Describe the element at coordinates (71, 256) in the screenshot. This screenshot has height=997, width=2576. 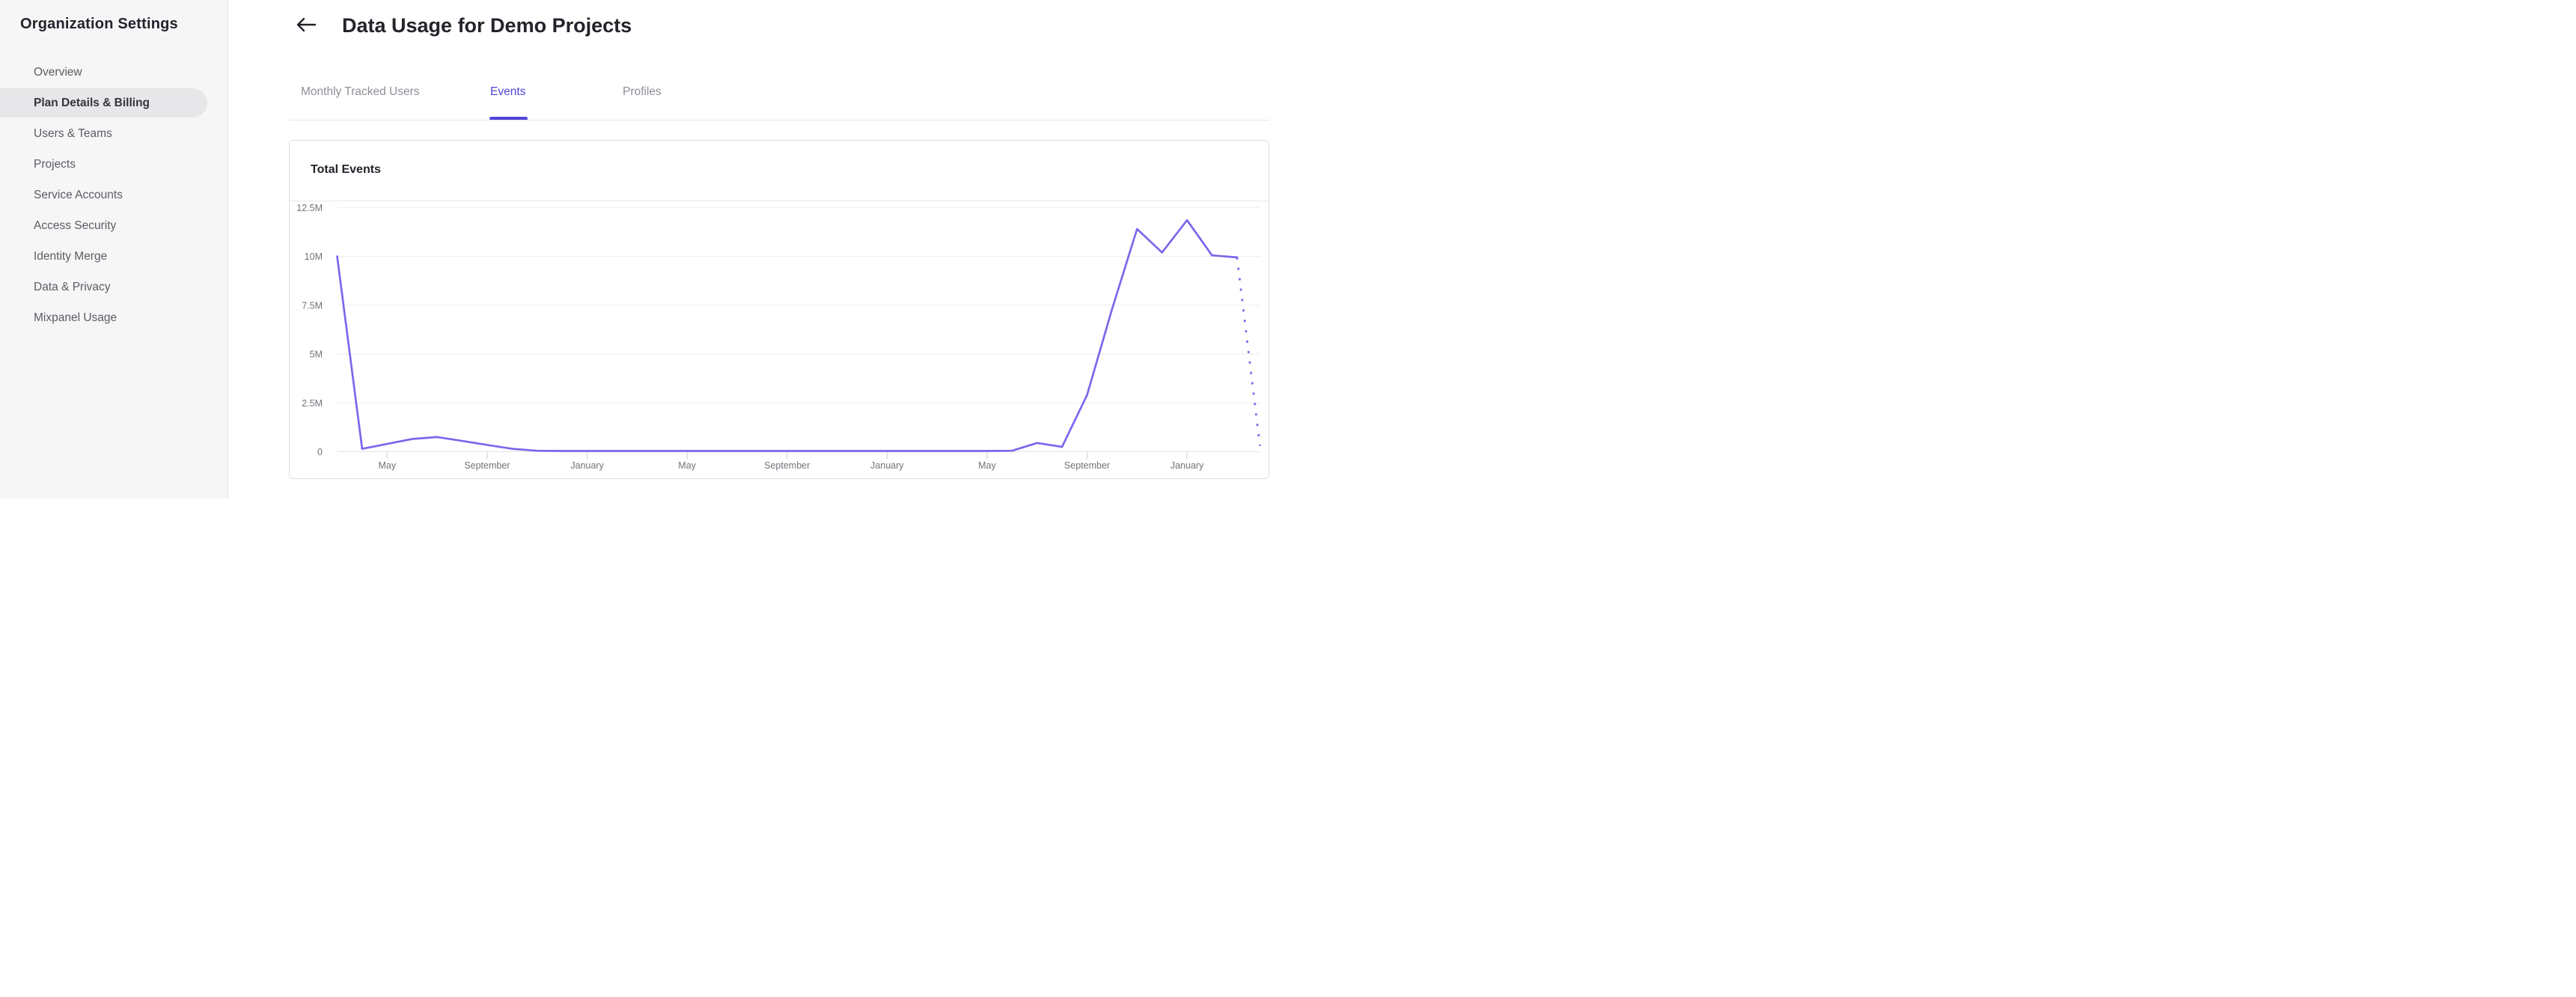
I see `sidebar-item-identity-merge: Identity Merge` at that location.